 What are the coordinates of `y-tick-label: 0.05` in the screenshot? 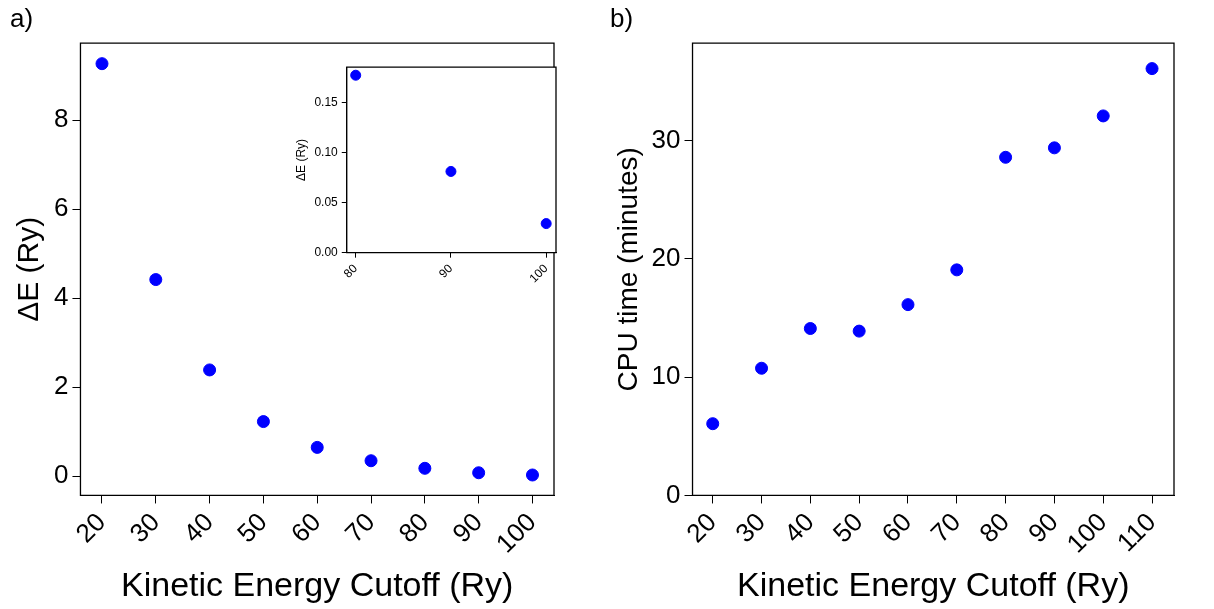 It's located at (326, 201).